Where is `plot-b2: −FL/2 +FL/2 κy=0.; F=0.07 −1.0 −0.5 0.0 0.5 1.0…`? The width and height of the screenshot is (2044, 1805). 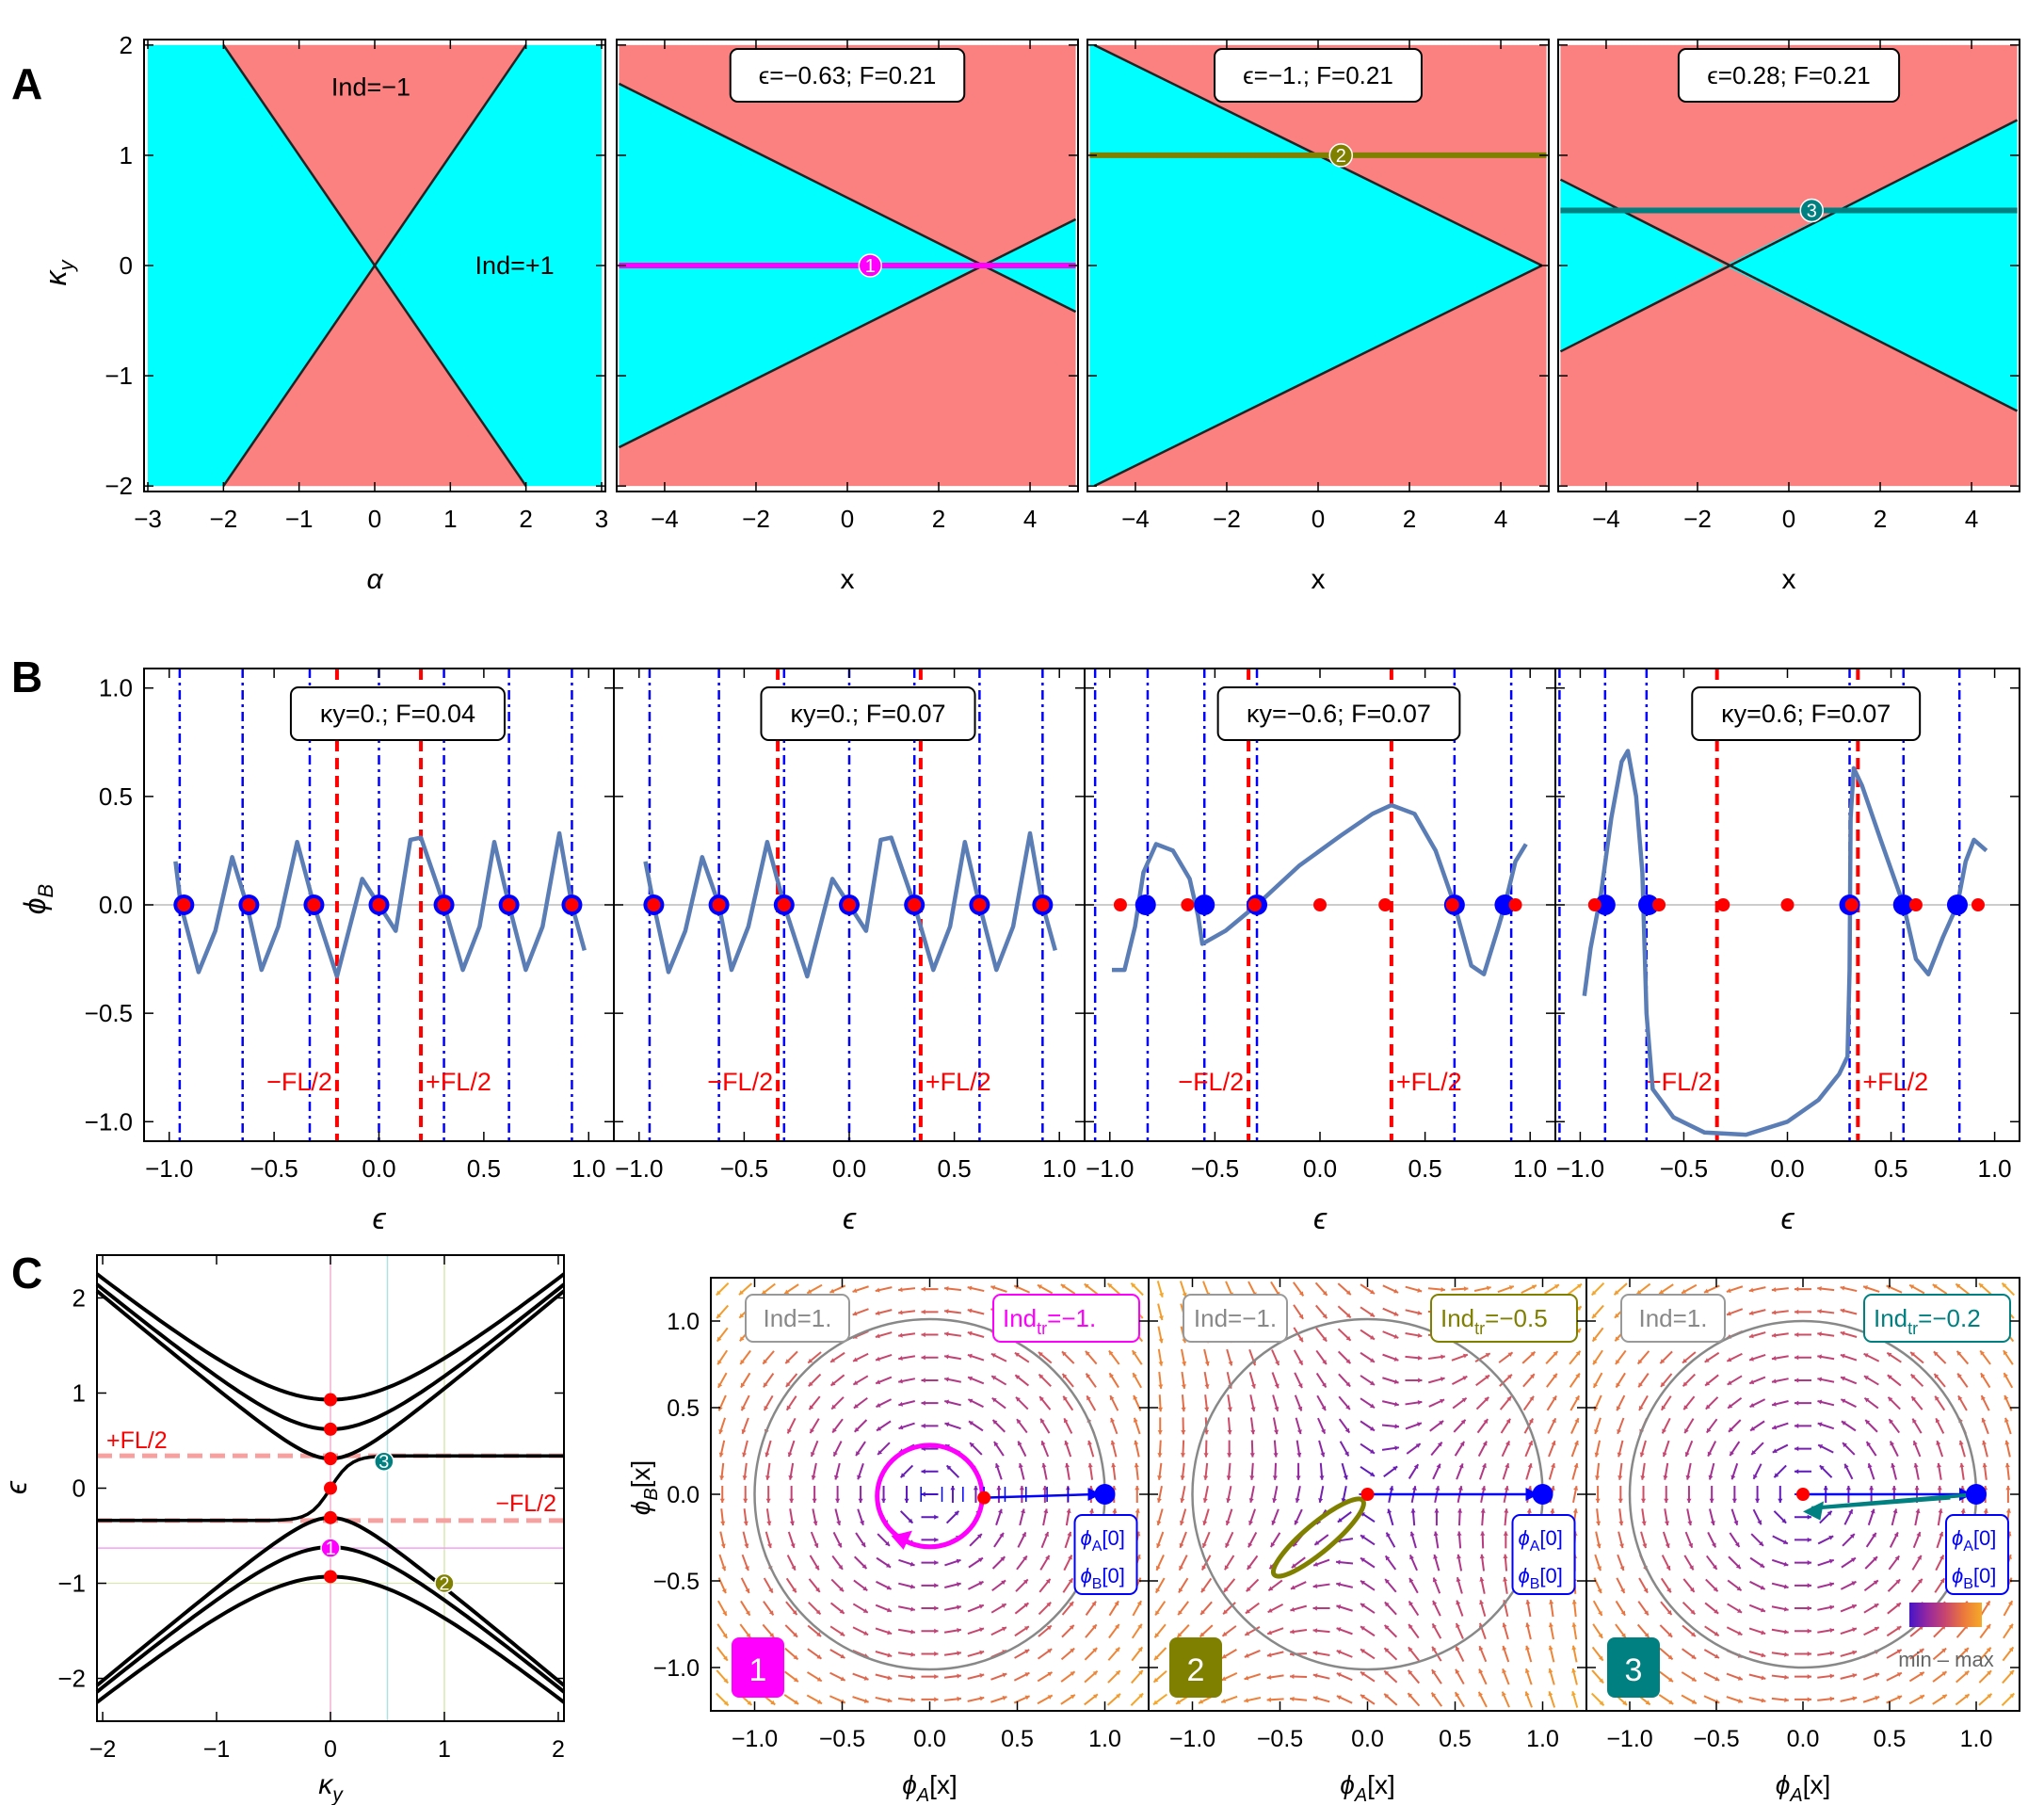 plot-b2: −FL/2 +FL/2 κy=0.; F=0.07 −1.0 −0.5 0.0 0.5 1.0… is located at coordinates (849, 951).